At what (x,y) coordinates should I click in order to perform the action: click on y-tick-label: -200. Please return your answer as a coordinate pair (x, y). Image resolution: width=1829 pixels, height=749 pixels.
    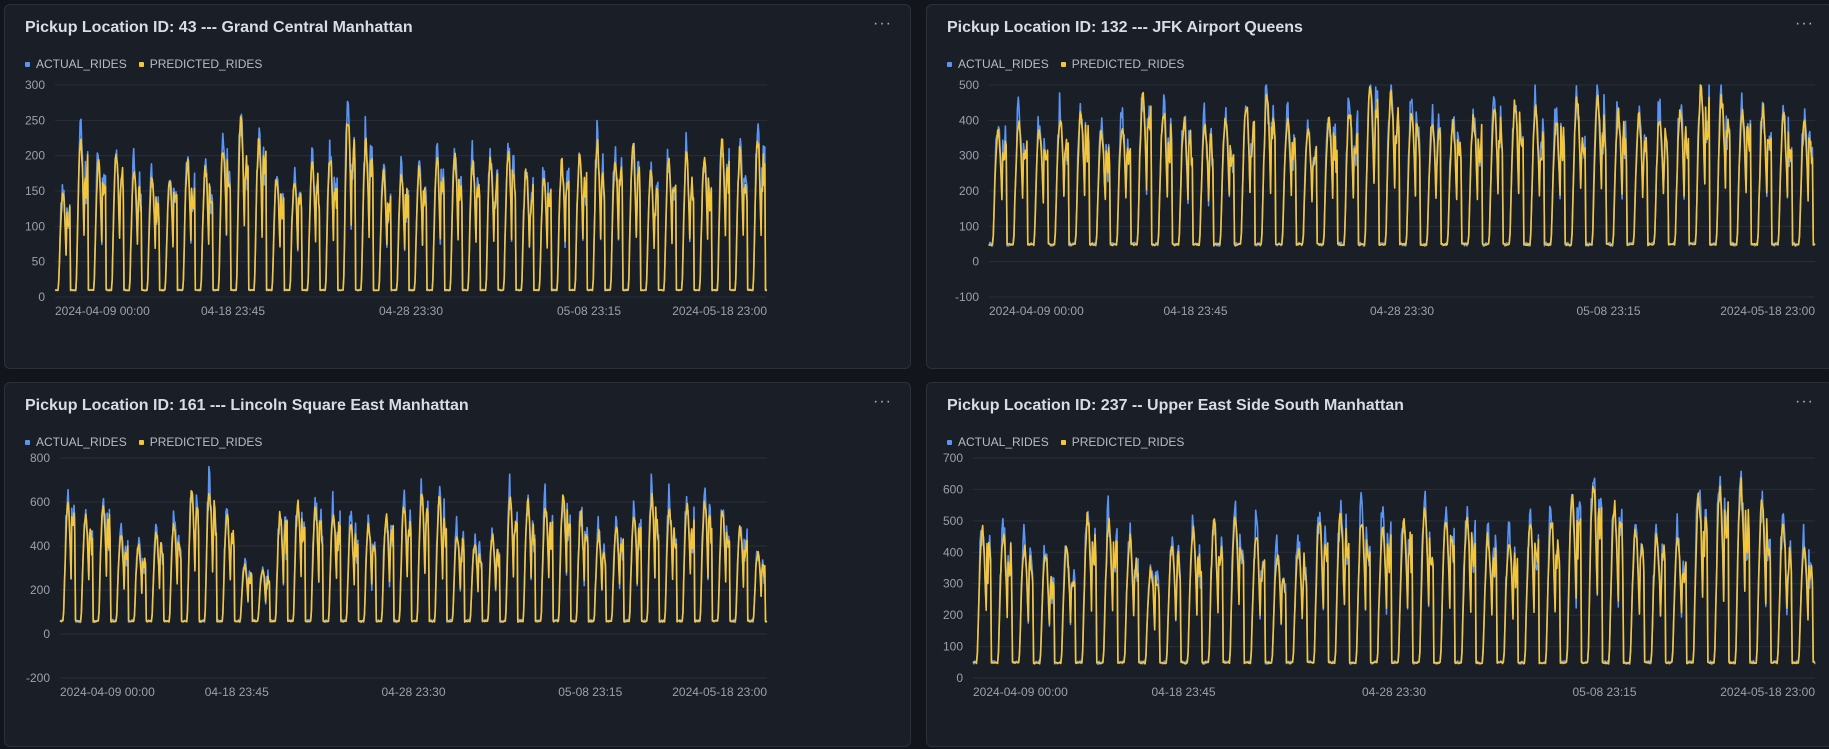
    Looking at the image, I should click on (38, 678).